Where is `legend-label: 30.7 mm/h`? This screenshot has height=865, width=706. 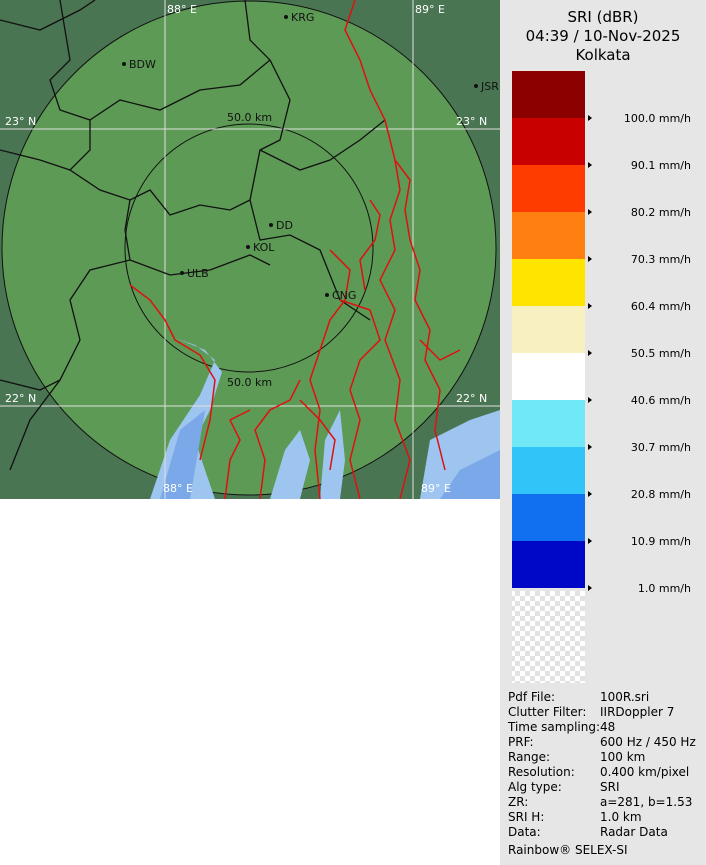 legend-label: 30.7 mm/h is located at coordinates (661, 447).